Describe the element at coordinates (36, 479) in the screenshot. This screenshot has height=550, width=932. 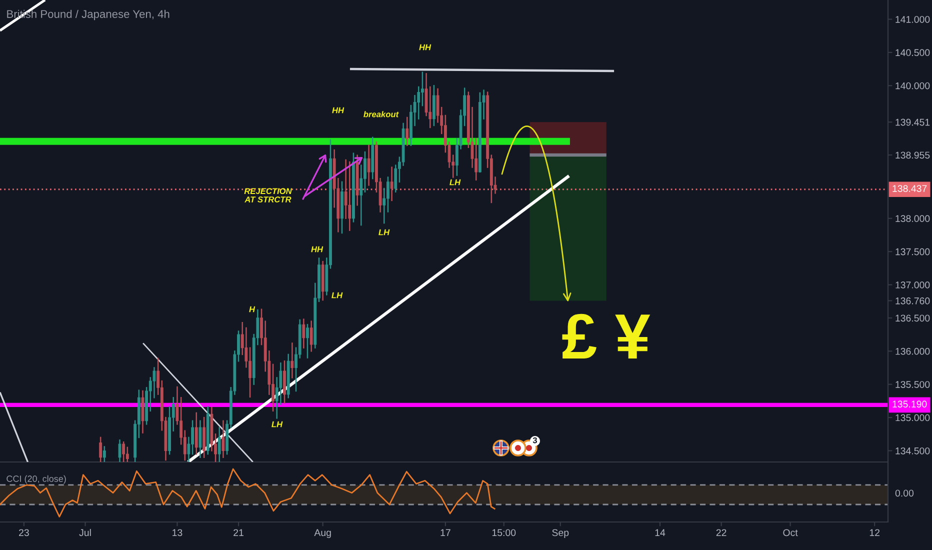
I see `text: CCI (20, close)` at that location.